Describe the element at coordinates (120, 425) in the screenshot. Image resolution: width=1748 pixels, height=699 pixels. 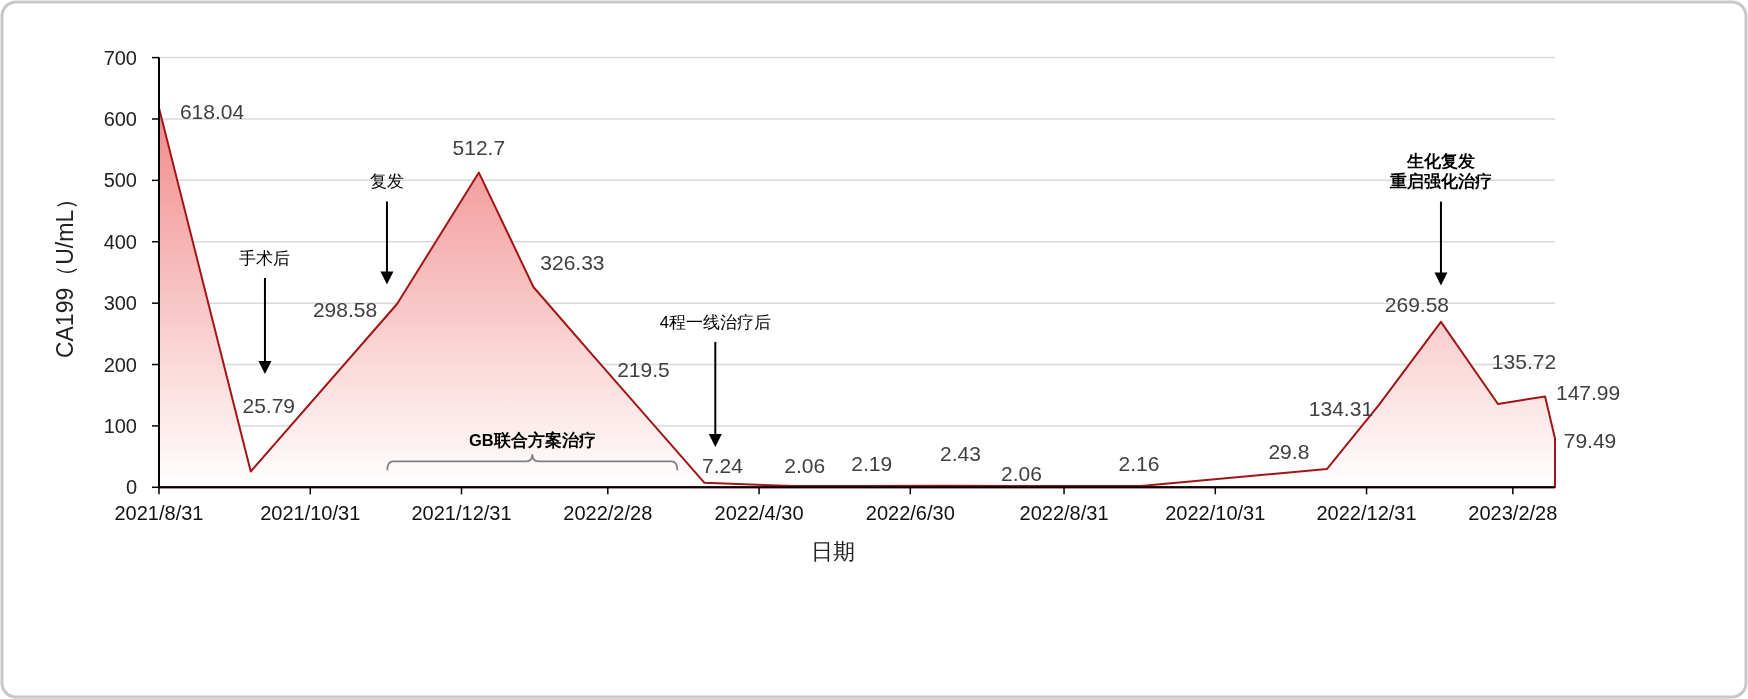
I see `y-tick-label: 100` at that location.